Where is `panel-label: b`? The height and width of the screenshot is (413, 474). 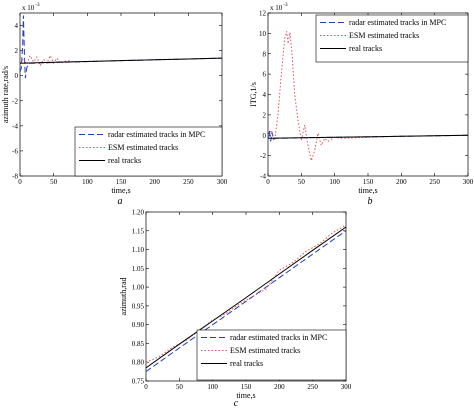
panel-label: b is located at coordinates (370, 201).